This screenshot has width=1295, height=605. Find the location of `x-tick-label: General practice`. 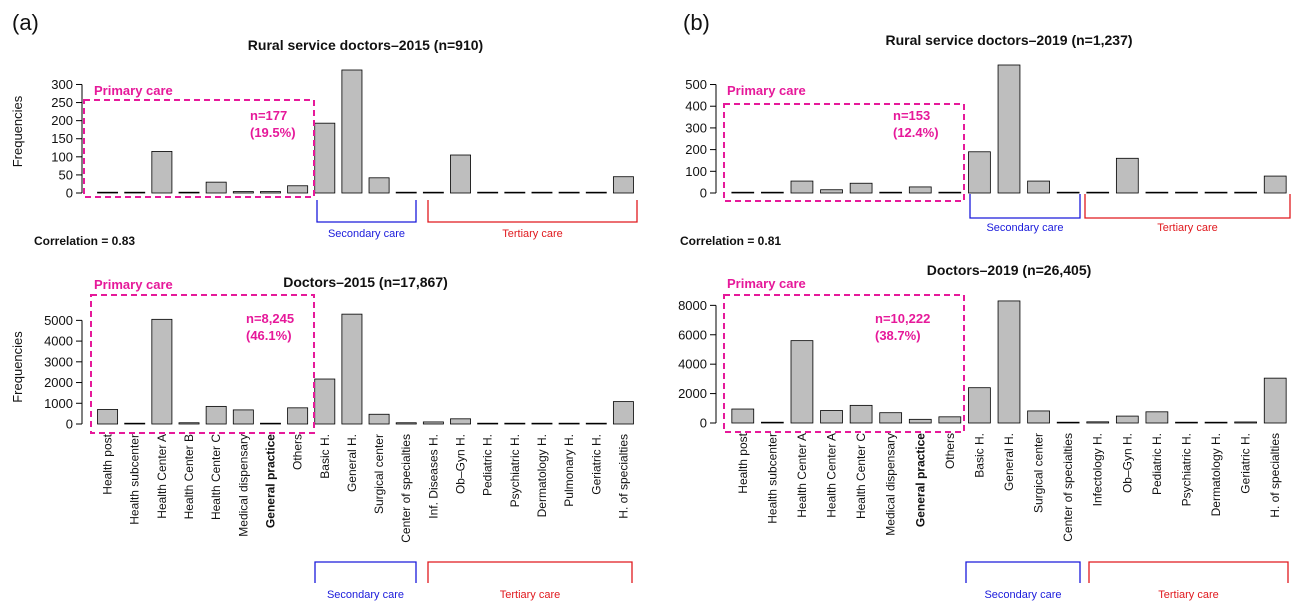

x-tick-label: General practice is located at coordinates (920, 480).